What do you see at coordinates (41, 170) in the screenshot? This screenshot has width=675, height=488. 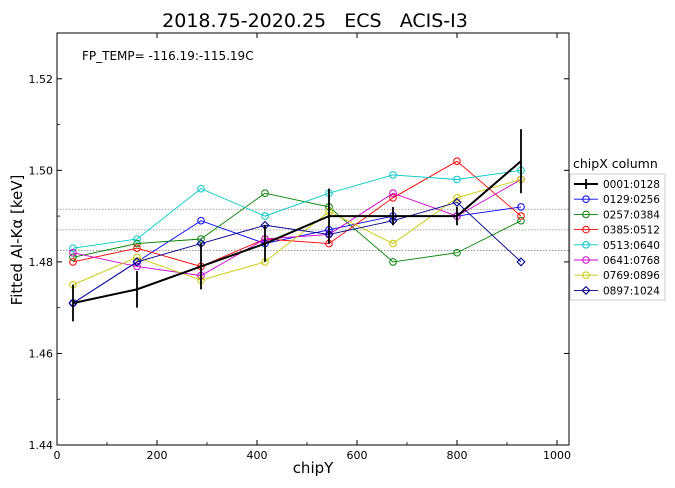 I see `y-tick-label: 1.50` at bounding box center [41, 170].